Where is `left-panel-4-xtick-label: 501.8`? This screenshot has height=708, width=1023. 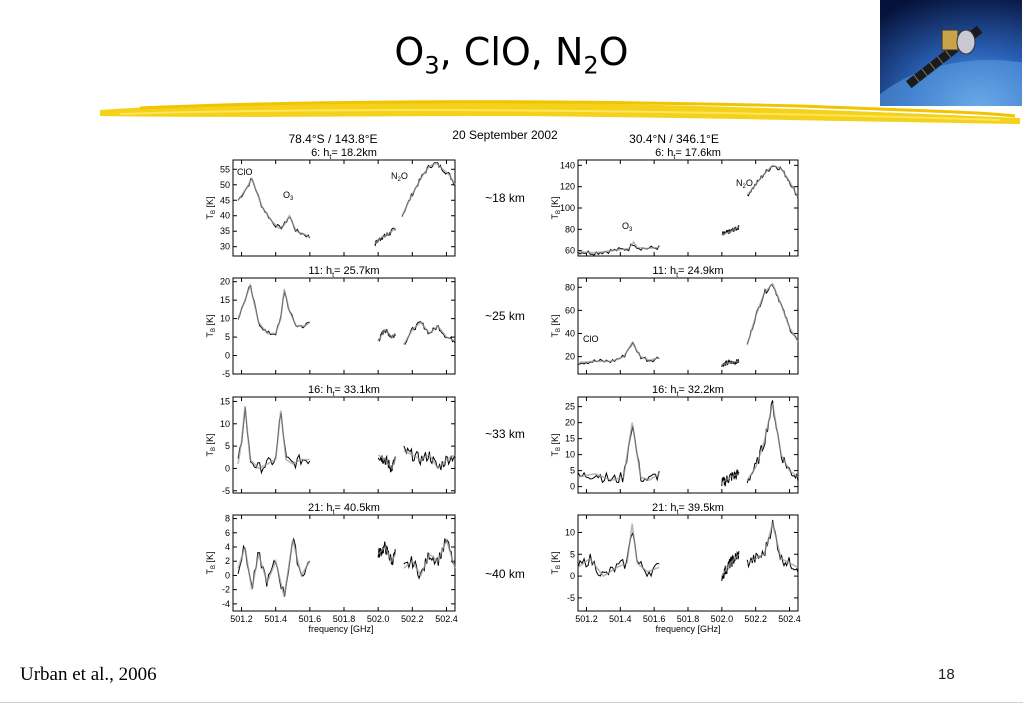
left-panel-4-xtick-label: 501.8 is located at coordinates (344, 619).